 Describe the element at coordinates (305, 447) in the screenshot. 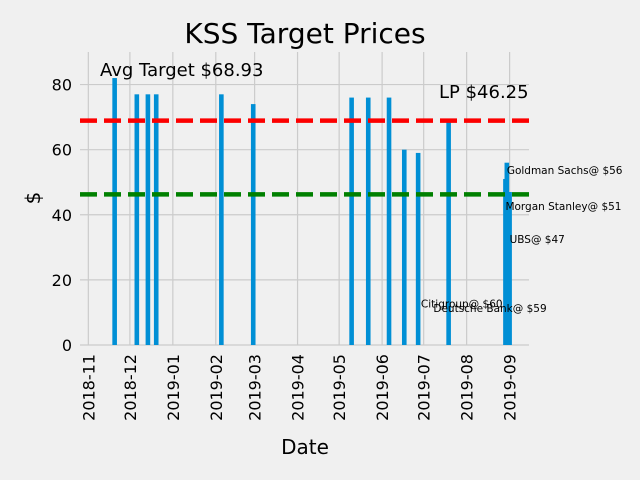

I see `x-axis-label: Date` at that location.